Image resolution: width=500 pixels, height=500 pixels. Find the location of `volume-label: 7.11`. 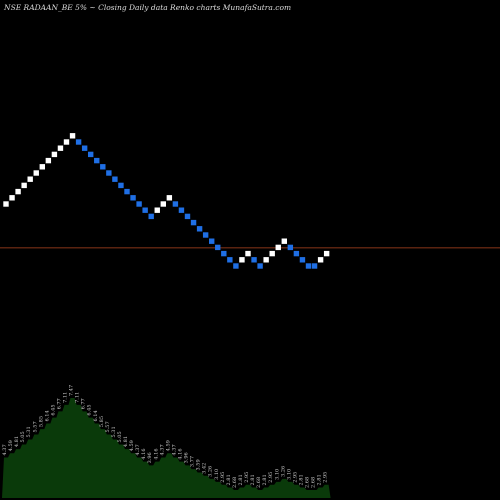

volume-label: 7.11 is located at coordinates (66, 397).